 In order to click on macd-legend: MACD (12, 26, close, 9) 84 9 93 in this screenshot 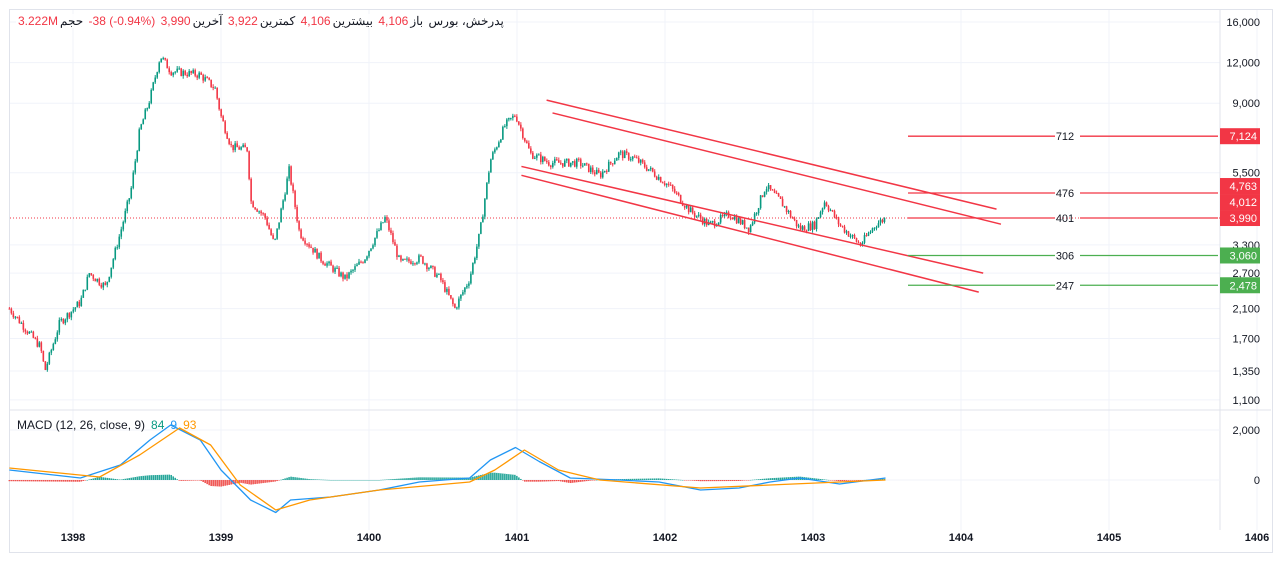, I will do `click(106, 425)`.